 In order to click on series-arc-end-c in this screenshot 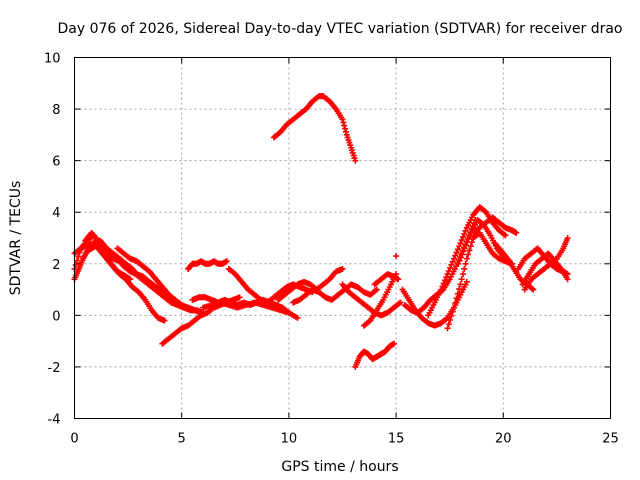, I will do `click(545, 269)`.